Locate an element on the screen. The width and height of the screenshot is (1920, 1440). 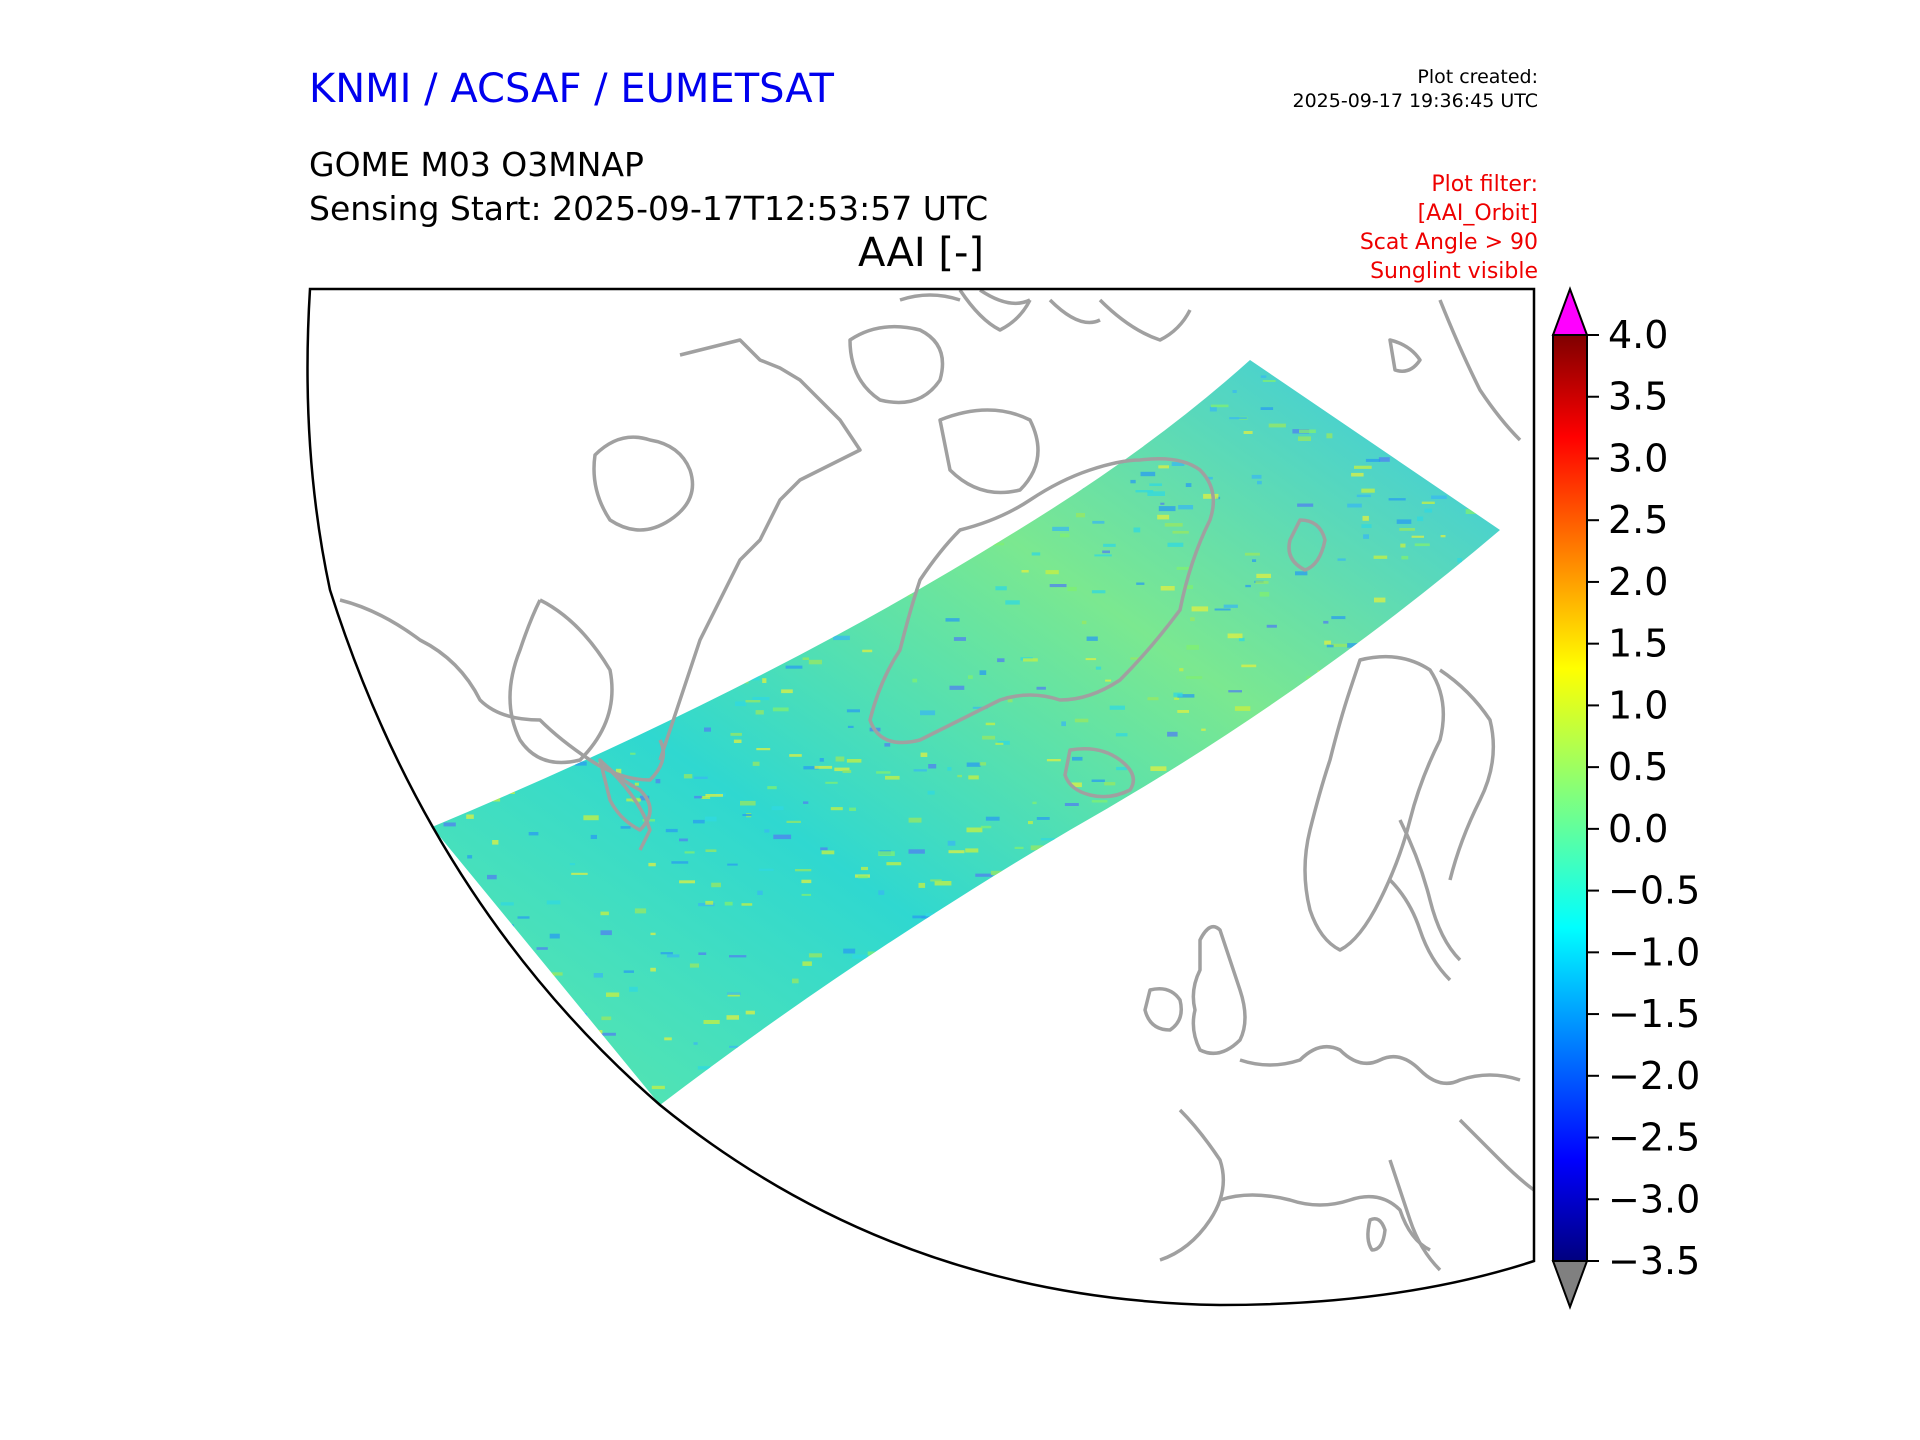
colorbar-tick-label: −2.0 is located at coordinates (1654, 1076).